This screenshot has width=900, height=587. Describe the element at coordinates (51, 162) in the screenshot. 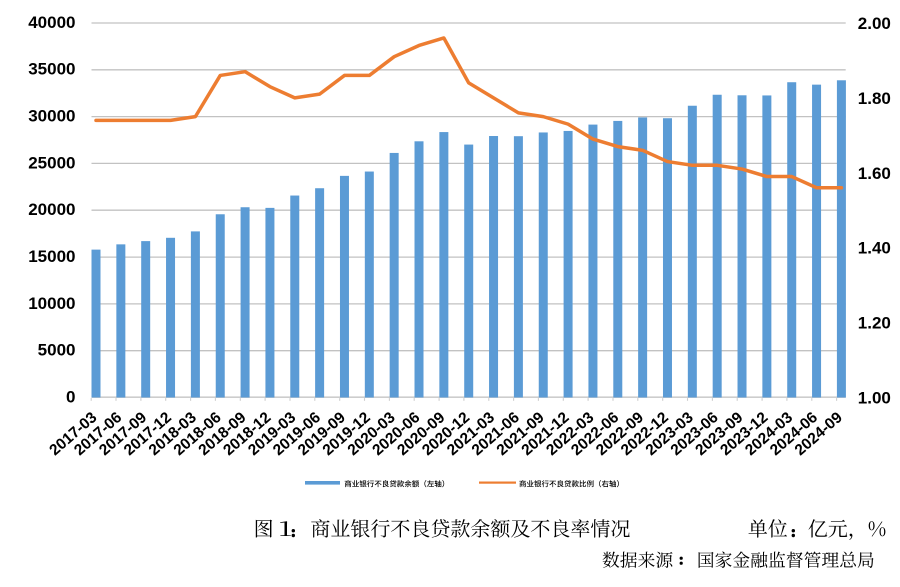

I see `svg-text: 25000` at that location.